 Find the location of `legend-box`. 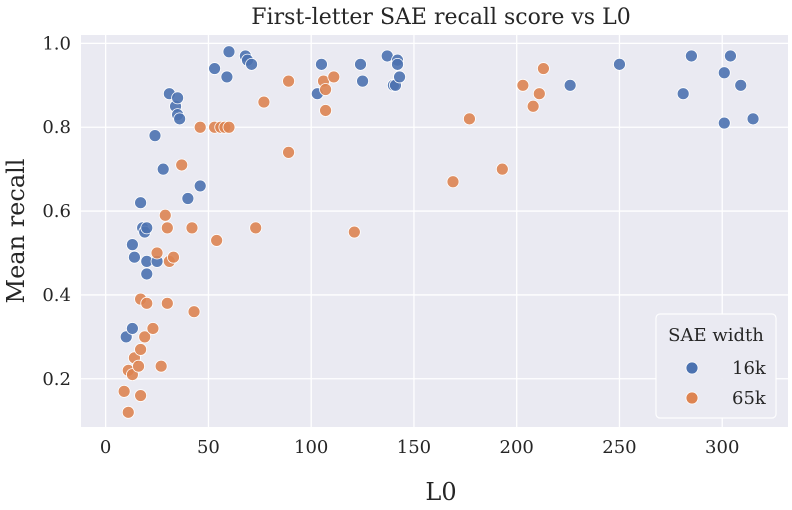

legend-box is located at coordinates (716, 366).